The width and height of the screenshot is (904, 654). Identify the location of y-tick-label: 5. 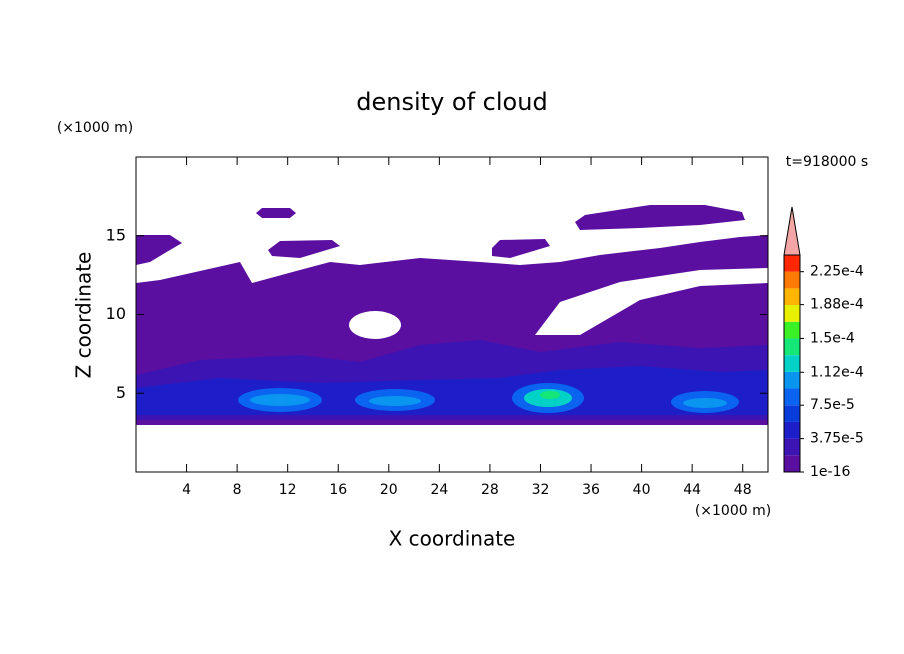
(121, 392).